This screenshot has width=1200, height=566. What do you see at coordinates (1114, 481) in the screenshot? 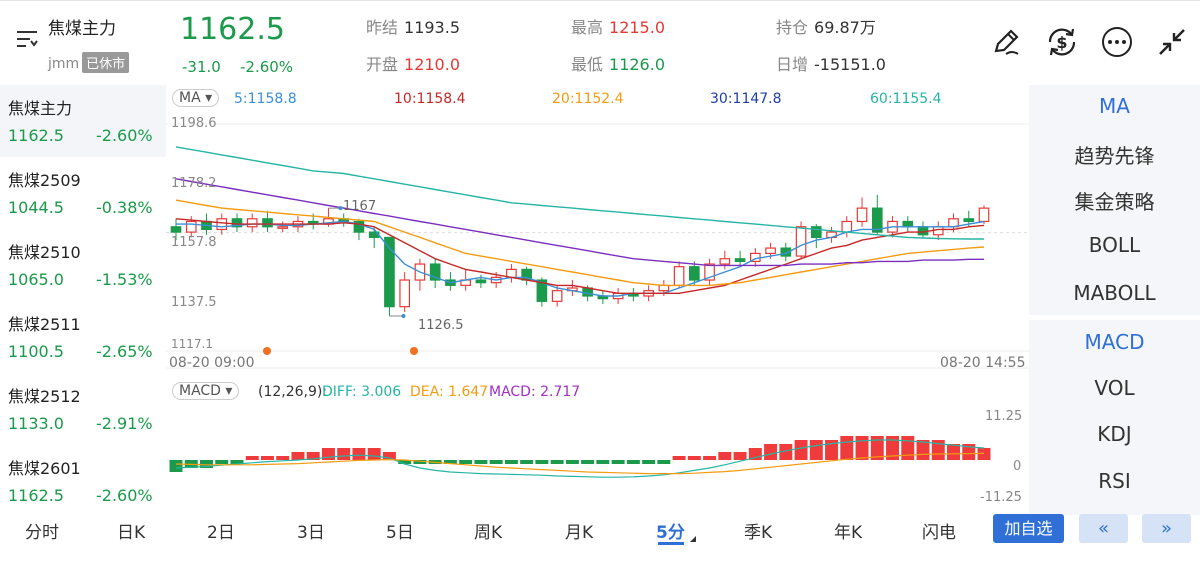
I see `indicator-rsi: RSI` at bounding box center [1114, 481].